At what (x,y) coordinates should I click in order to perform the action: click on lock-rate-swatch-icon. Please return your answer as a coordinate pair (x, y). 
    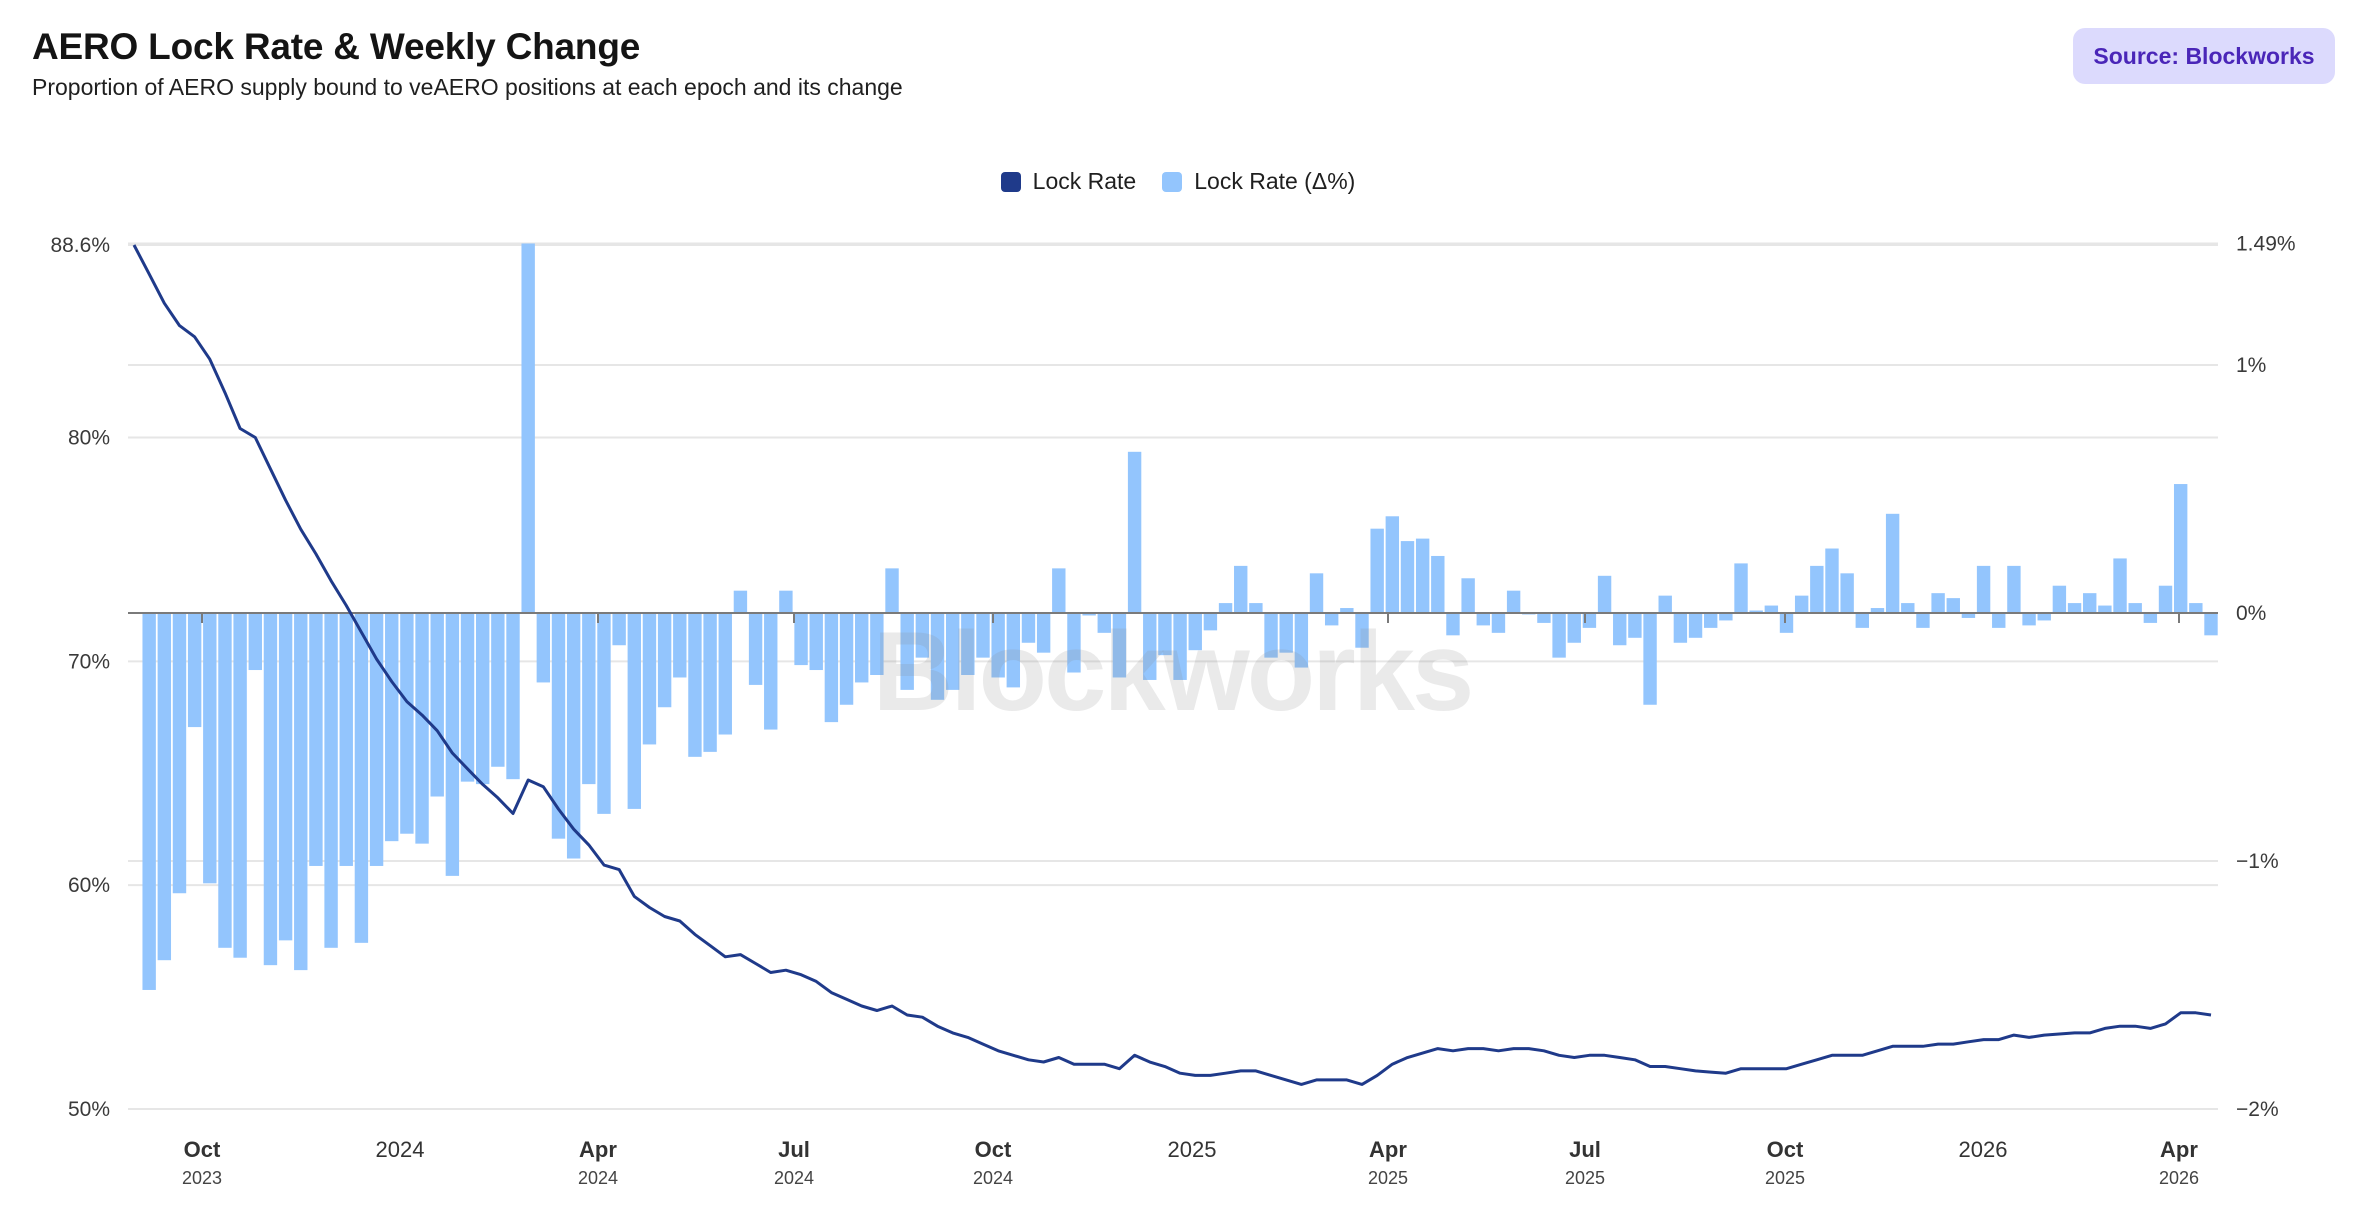
    Looking at the image, I should click on (1010, 181).